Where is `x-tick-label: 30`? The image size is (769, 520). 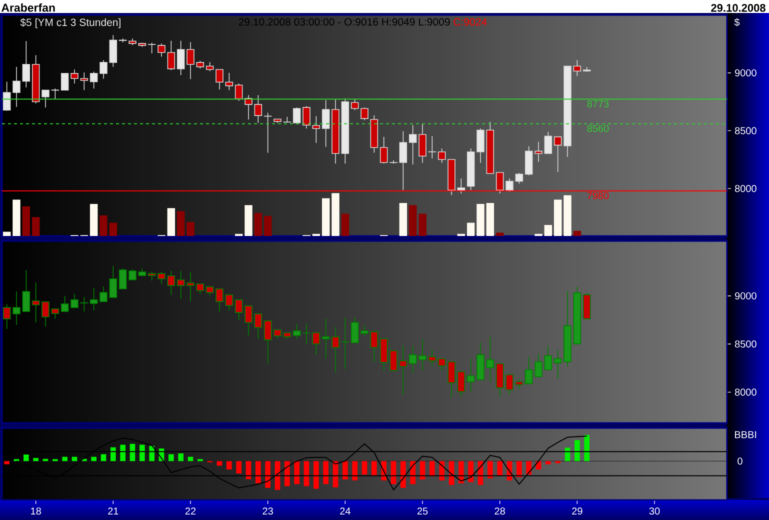
x-tick-label: 30 is located at coordinates (654, 511).